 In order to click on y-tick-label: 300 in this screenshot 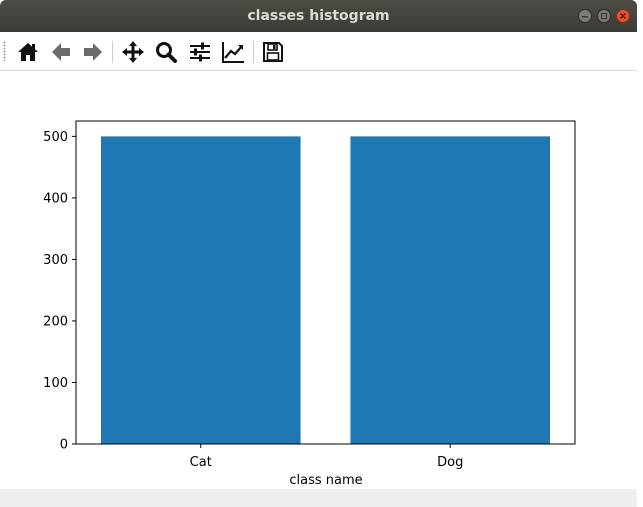, I will do `click(55, 260)`.